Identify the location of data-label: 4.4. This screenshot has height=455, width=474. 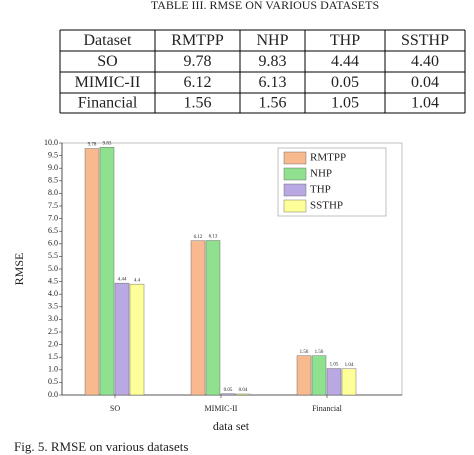
(137, 280).